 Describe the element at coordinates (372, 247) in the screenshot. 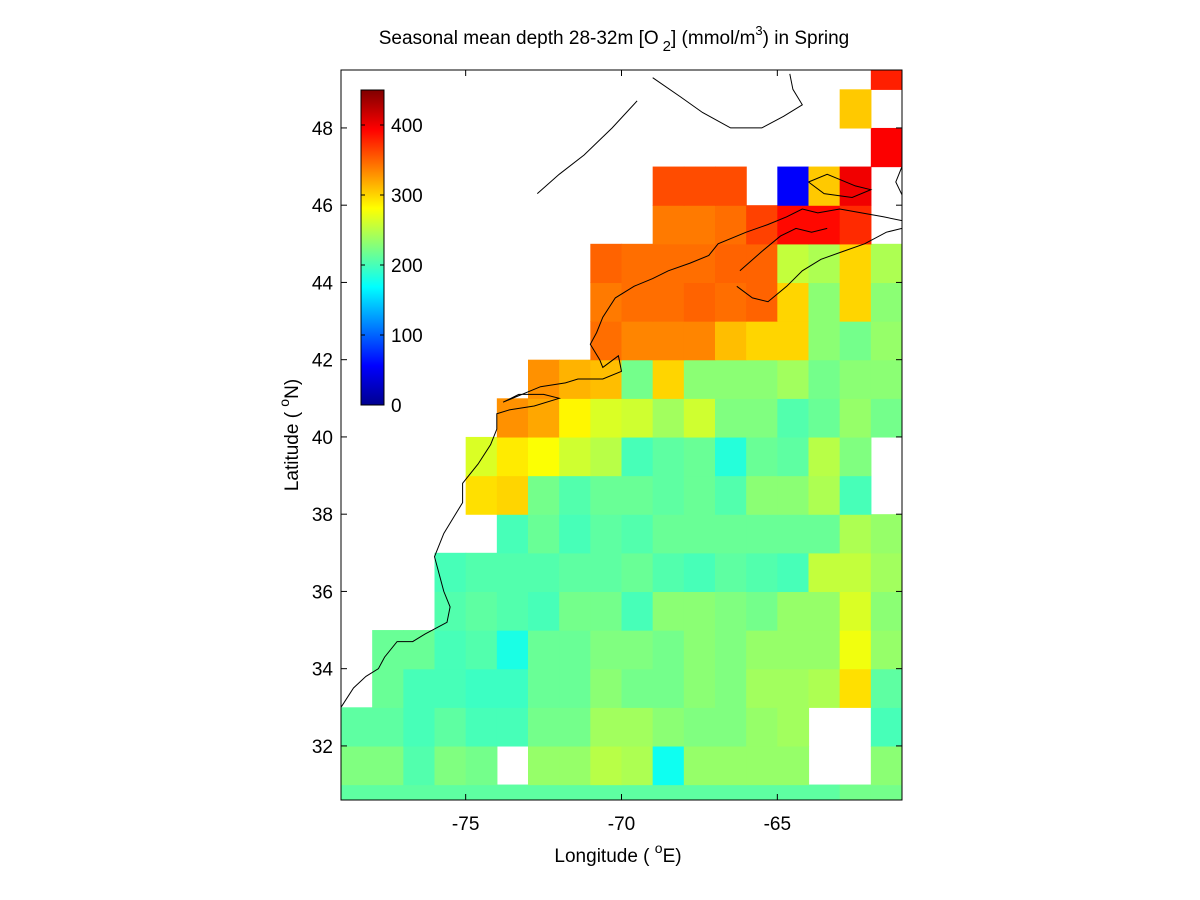

I see `colorbar-gradient` at that location.